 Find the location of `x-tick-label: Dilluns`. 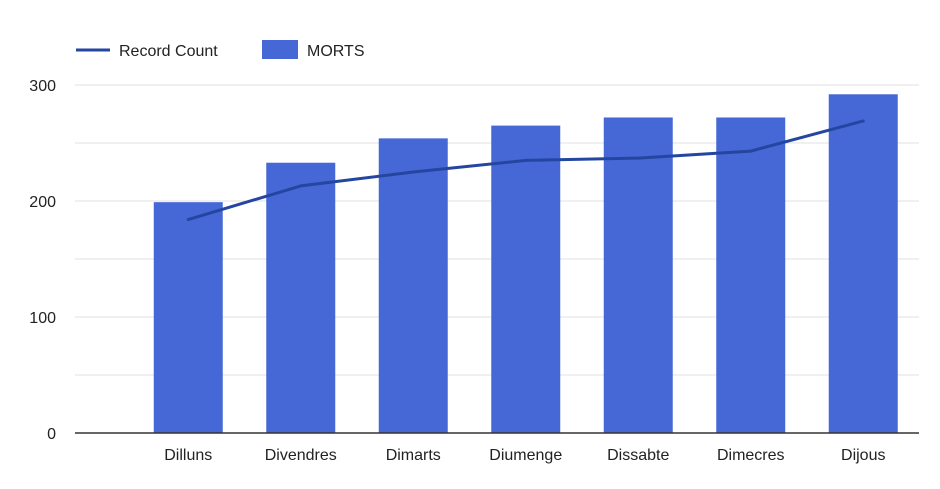

x-tick-label: Dilluns is located at coordinates (188, 455).